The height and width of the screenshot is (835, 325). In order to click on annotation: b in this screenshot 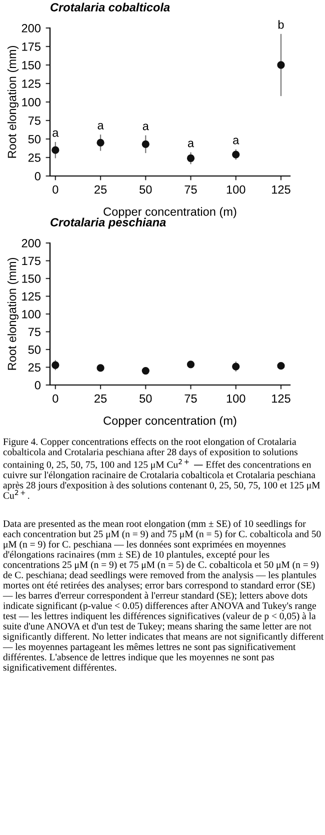, I will do `click(281, 24)`.